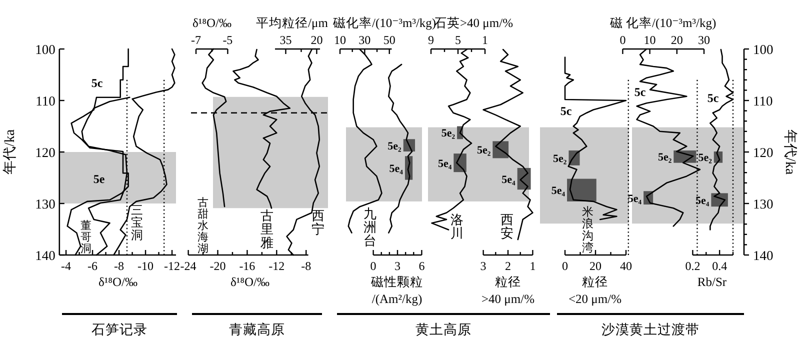 Image resolution: width=800 pixels, height=341 pixels. Describe the element at coordinates (396, 290) in the screenshot. I see `x-axis-title: 磁性颗粒 /(Am²/kg)` at that location.